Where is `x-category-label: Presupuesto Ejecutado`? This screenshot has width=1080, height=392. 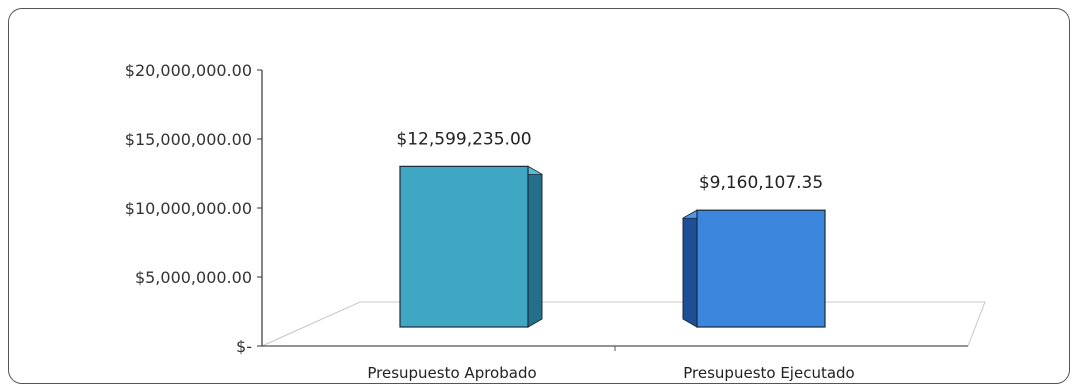 x-category-label: Presupuesto Ejecutado is located at coordinates (768, 373).